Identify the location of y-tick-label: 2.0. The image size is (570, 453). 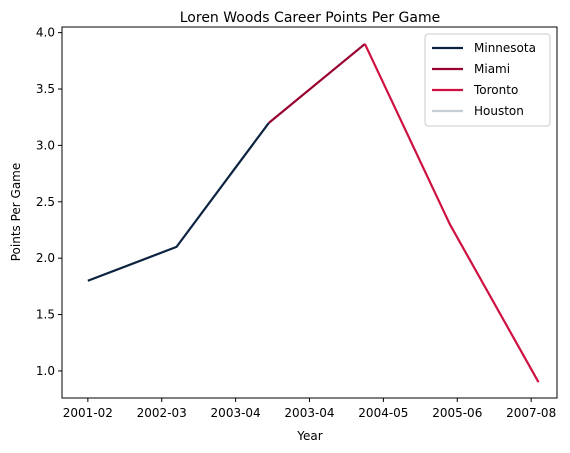
(45, 258).